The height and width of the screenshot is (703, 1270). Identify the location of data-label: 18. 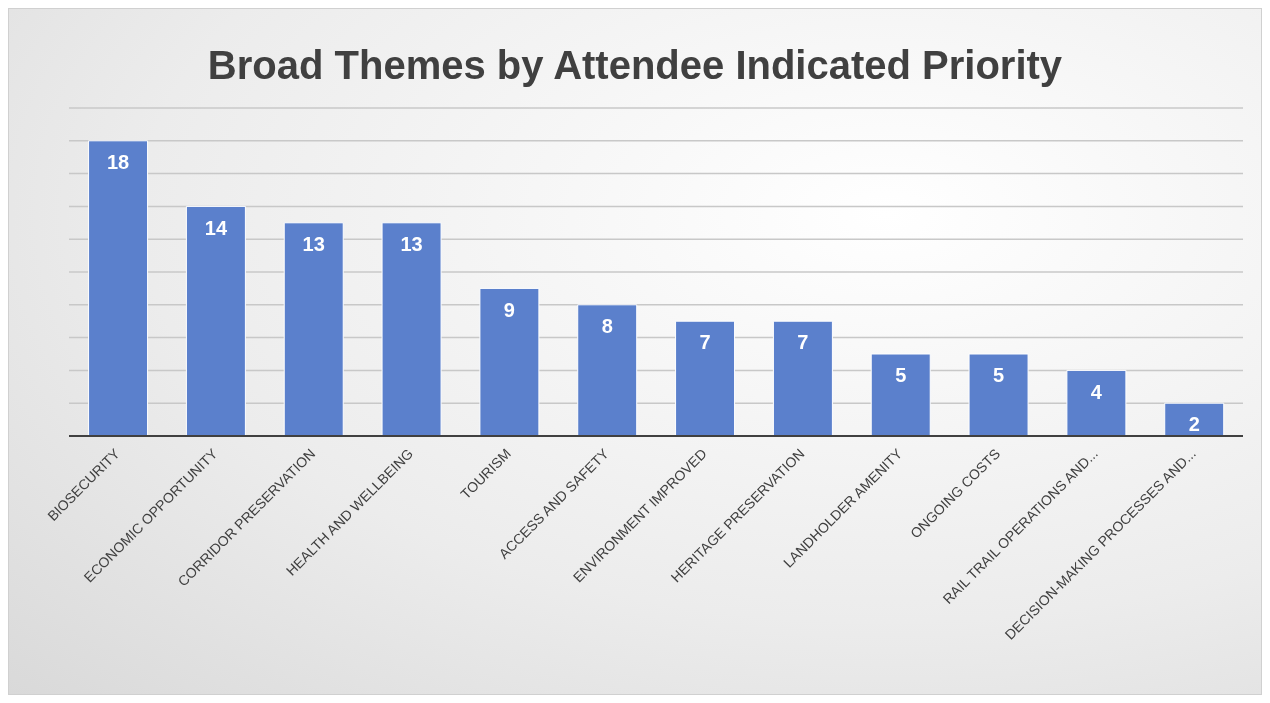
(118, 162).